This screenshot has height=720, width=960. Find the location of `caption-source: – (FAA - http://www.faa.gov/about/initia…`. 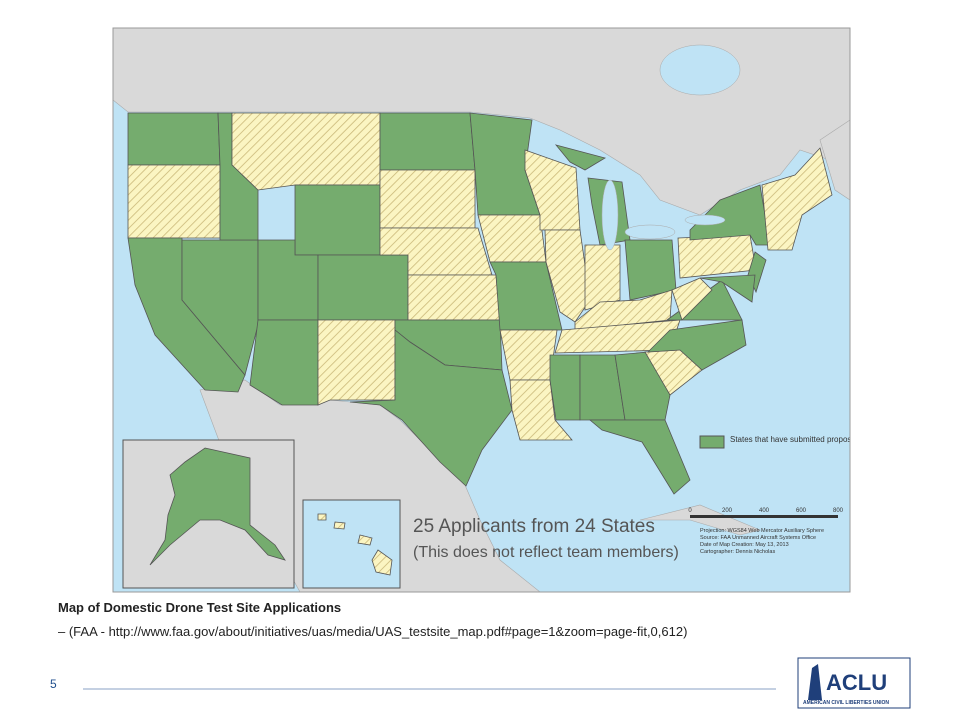

caption-source: – (FAA - http://www.faa.gov/about/initia… is located at coordinates (372, 631).